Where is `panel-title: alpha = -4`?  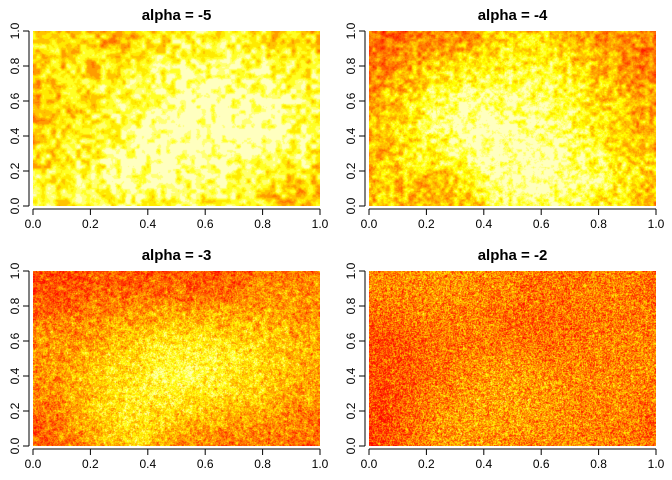
panel-title: alpha = -4 is located at coordinates (513, 15).